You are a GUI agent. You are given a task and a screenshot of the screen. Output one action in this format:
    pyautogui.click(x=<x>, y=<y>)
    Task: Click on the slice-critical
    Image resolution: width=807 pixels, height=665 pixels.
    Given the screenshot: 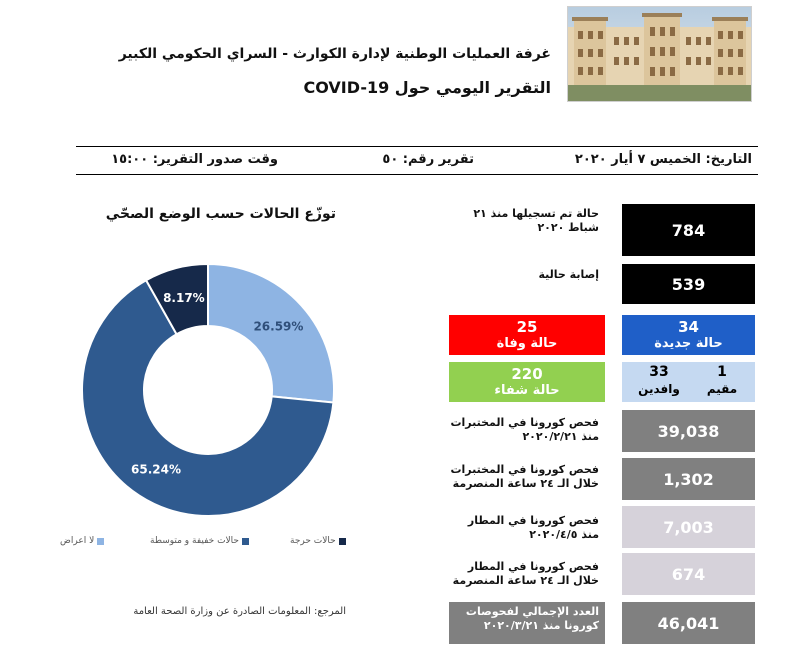 What is the action you would take?
    pyautogui.click(x=176, y=299)
    